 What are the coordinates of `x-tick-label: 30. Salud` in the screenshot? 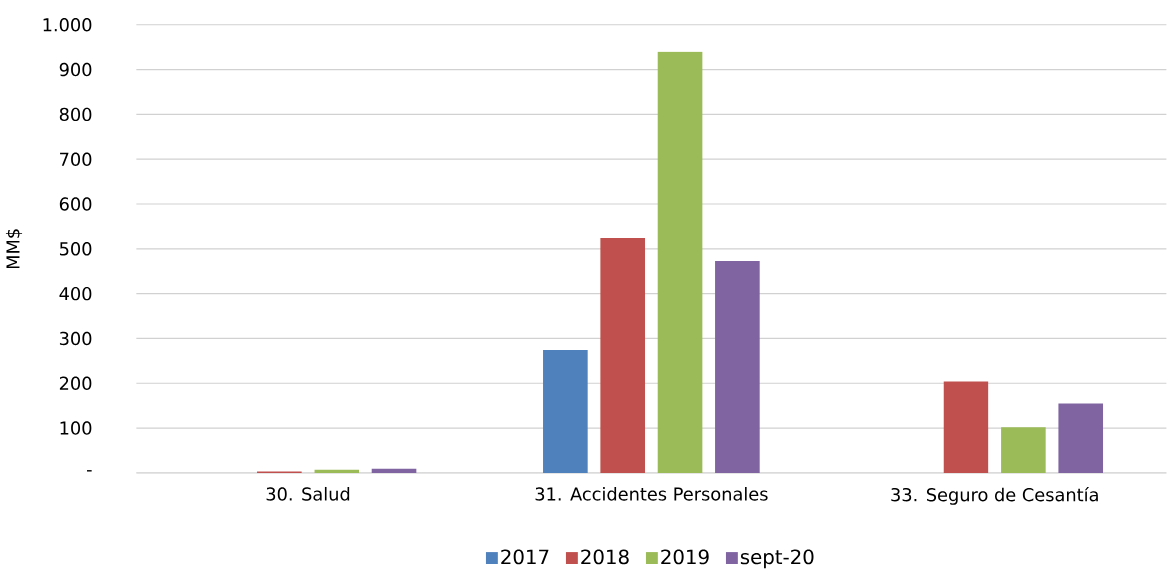 It's located at (308, 494).